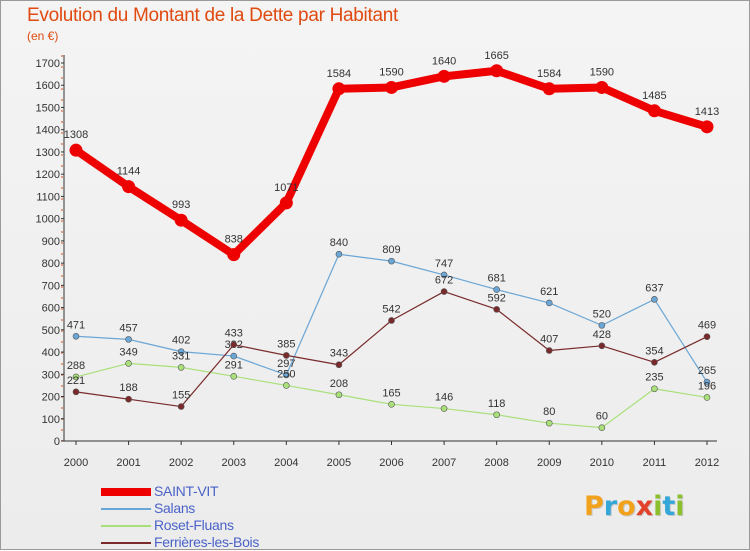 The image size is (750, 551). Describe the element at coordinates (234, 365) in the screenshot. I see `data-label-roset-fluans: 291` at that location.